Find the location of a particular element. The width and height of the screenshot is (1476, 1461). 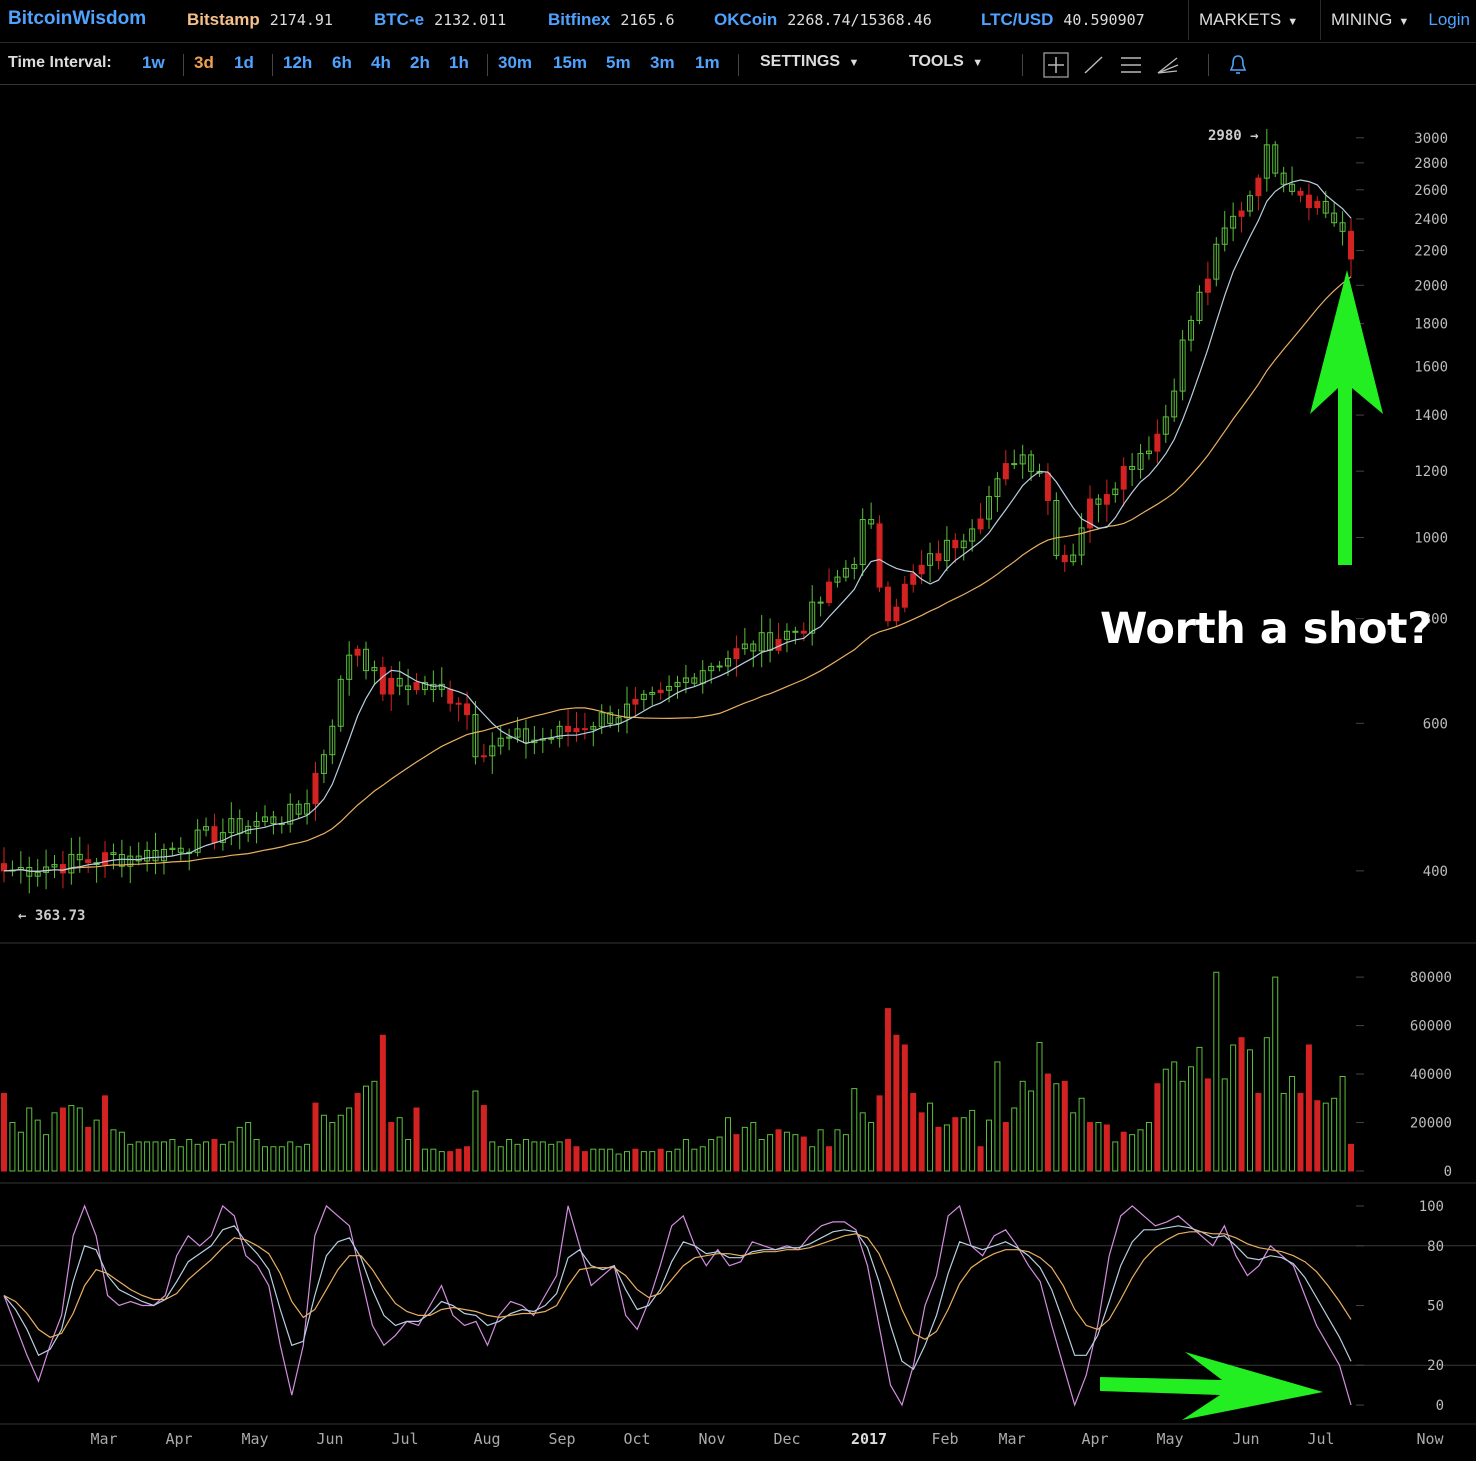

interval-1m: 1m is located at coordinates (707, 62).